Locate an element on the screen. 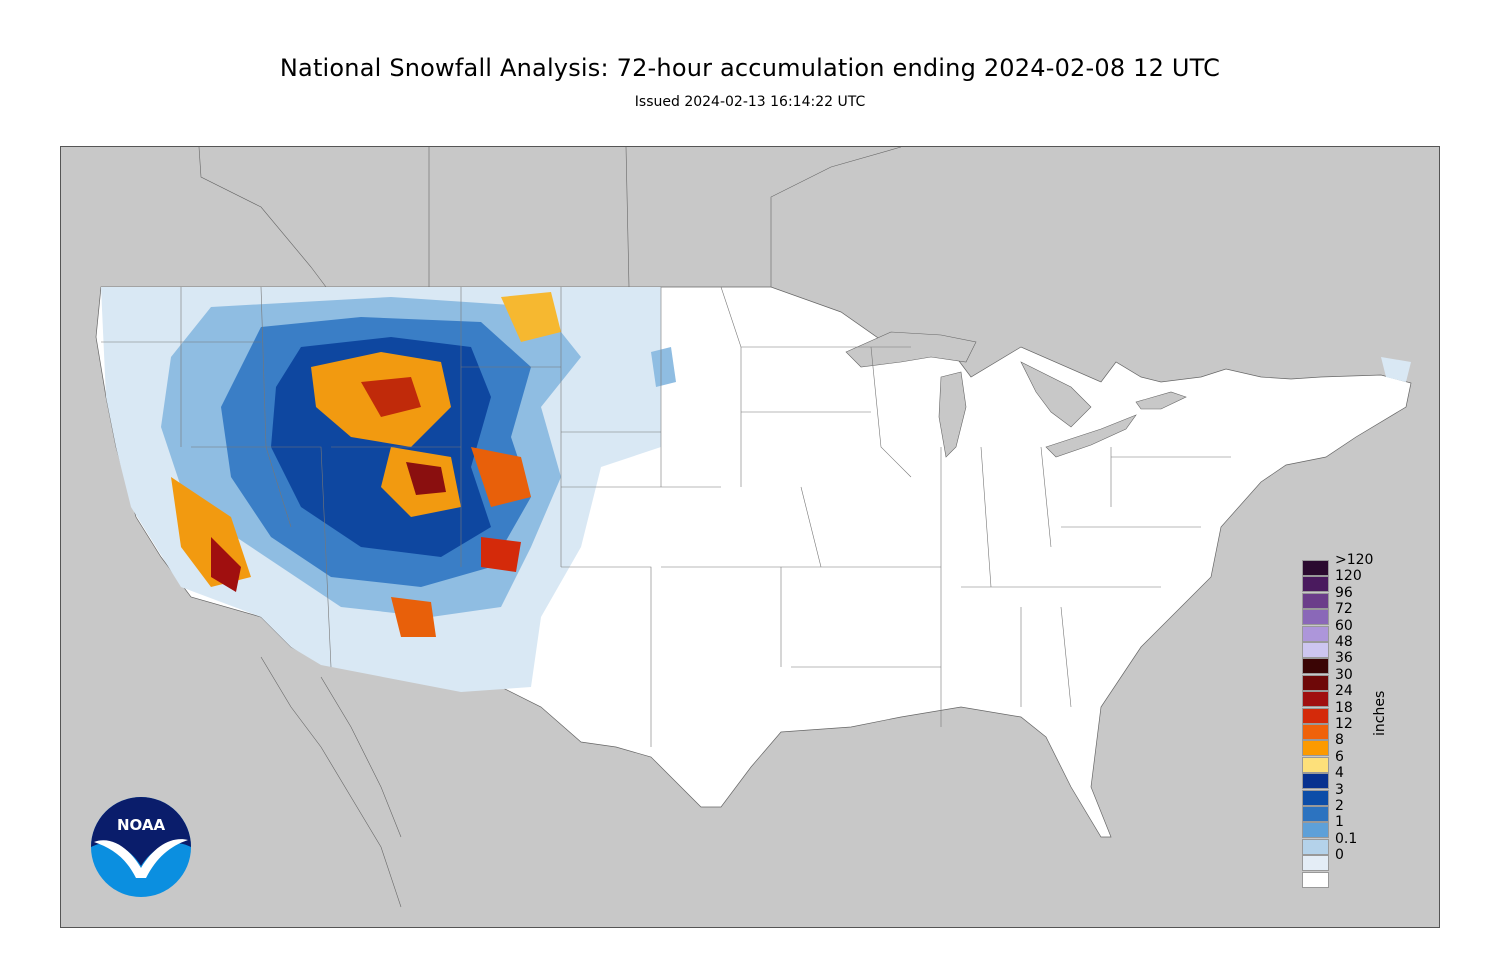 This screenshot has height=978, width=1500. legend-label: 3 is located at coordinates (1339, 789).